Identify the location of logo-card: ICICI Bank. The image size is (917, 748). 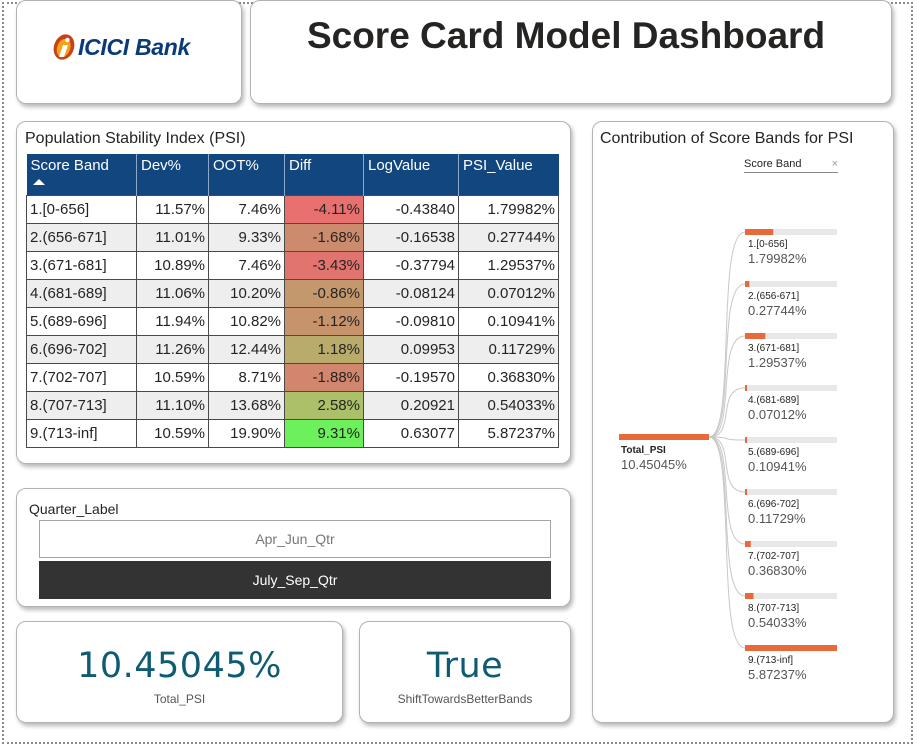
(129, 52).